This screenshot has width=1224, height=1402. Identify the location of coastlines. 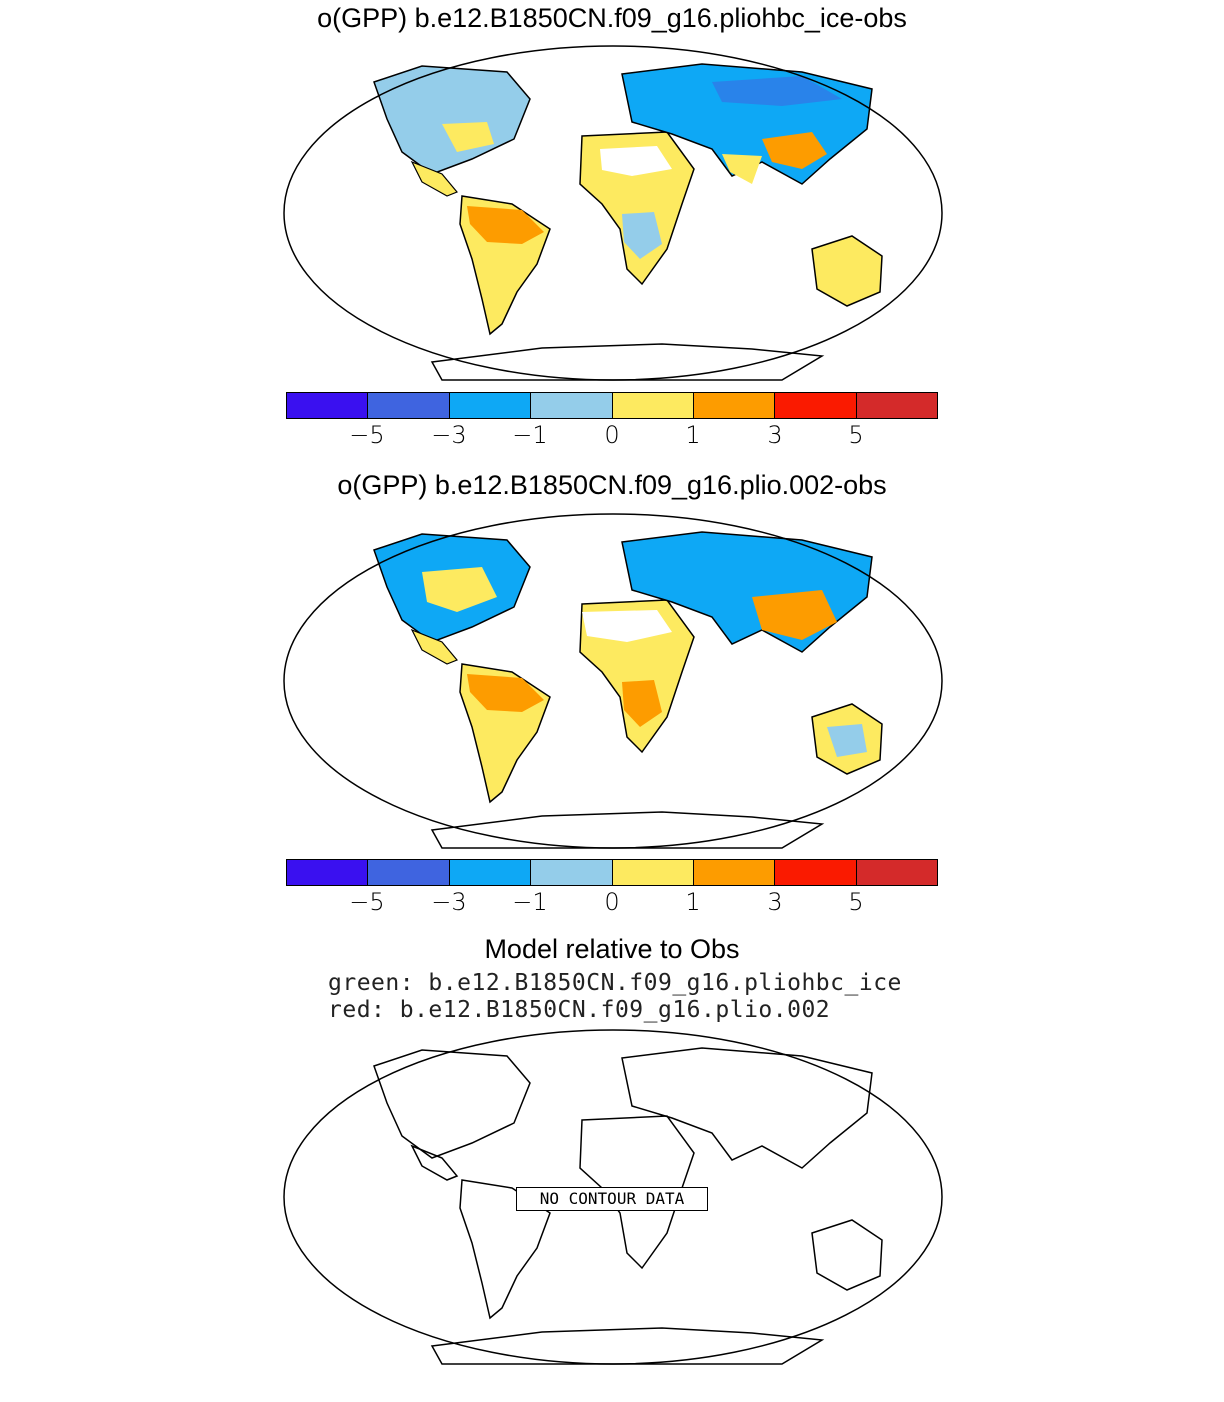
(628, 1206).